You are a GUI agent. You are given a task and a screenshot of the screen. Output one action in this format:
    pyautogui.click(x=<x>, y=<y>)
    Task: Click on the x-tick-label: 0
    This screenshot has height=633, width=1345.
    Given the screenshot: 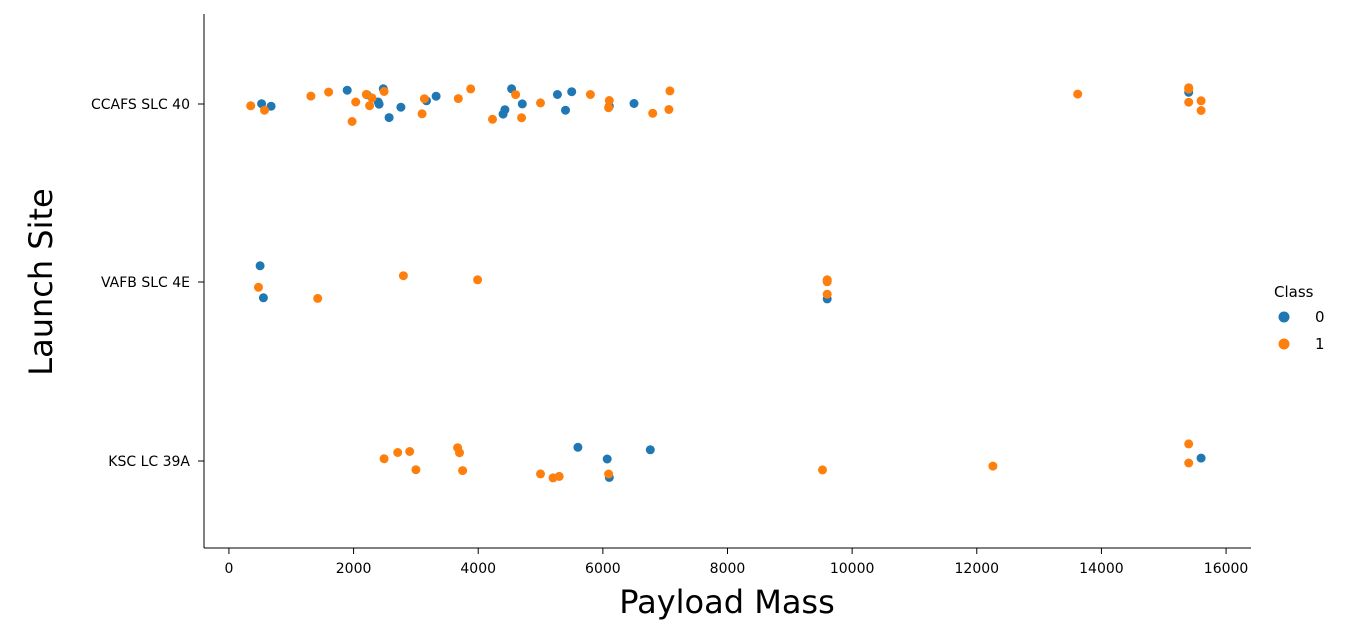 What is the action you would take?
    pyautogui.click(x=228, y=569)
    